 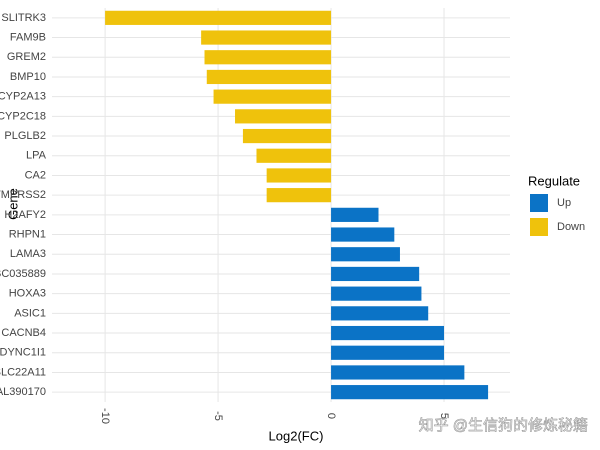 I want to click on legend-label: Down, so click(x=571, y=227).